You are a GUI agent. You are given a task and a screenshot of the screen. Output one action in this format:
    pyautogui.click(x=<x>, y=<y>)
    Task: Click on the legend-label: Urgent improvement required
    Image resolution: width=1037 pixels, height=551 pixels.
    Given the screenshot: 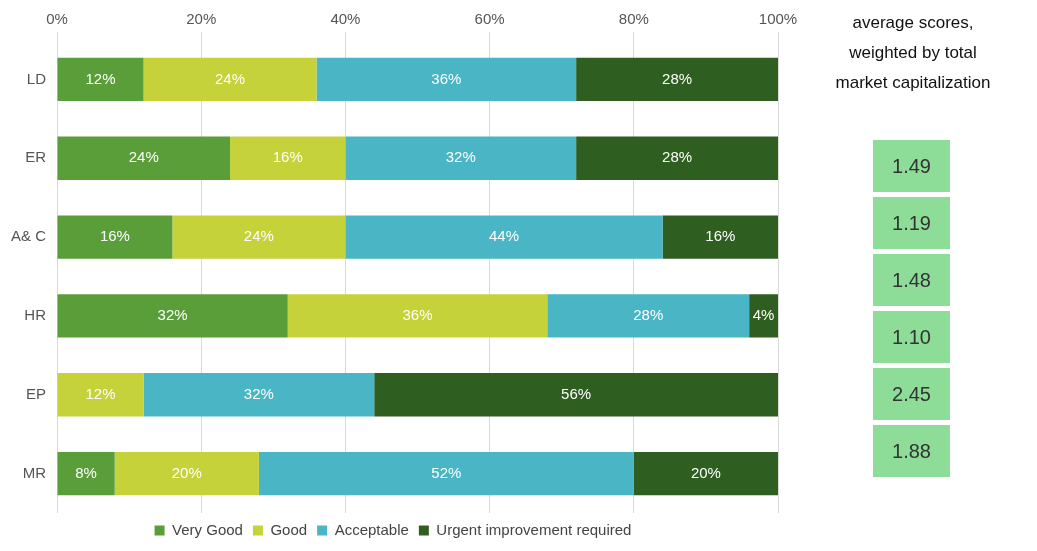 What is the action you would take?
    pyautogui.click(x=534, y=529)
    